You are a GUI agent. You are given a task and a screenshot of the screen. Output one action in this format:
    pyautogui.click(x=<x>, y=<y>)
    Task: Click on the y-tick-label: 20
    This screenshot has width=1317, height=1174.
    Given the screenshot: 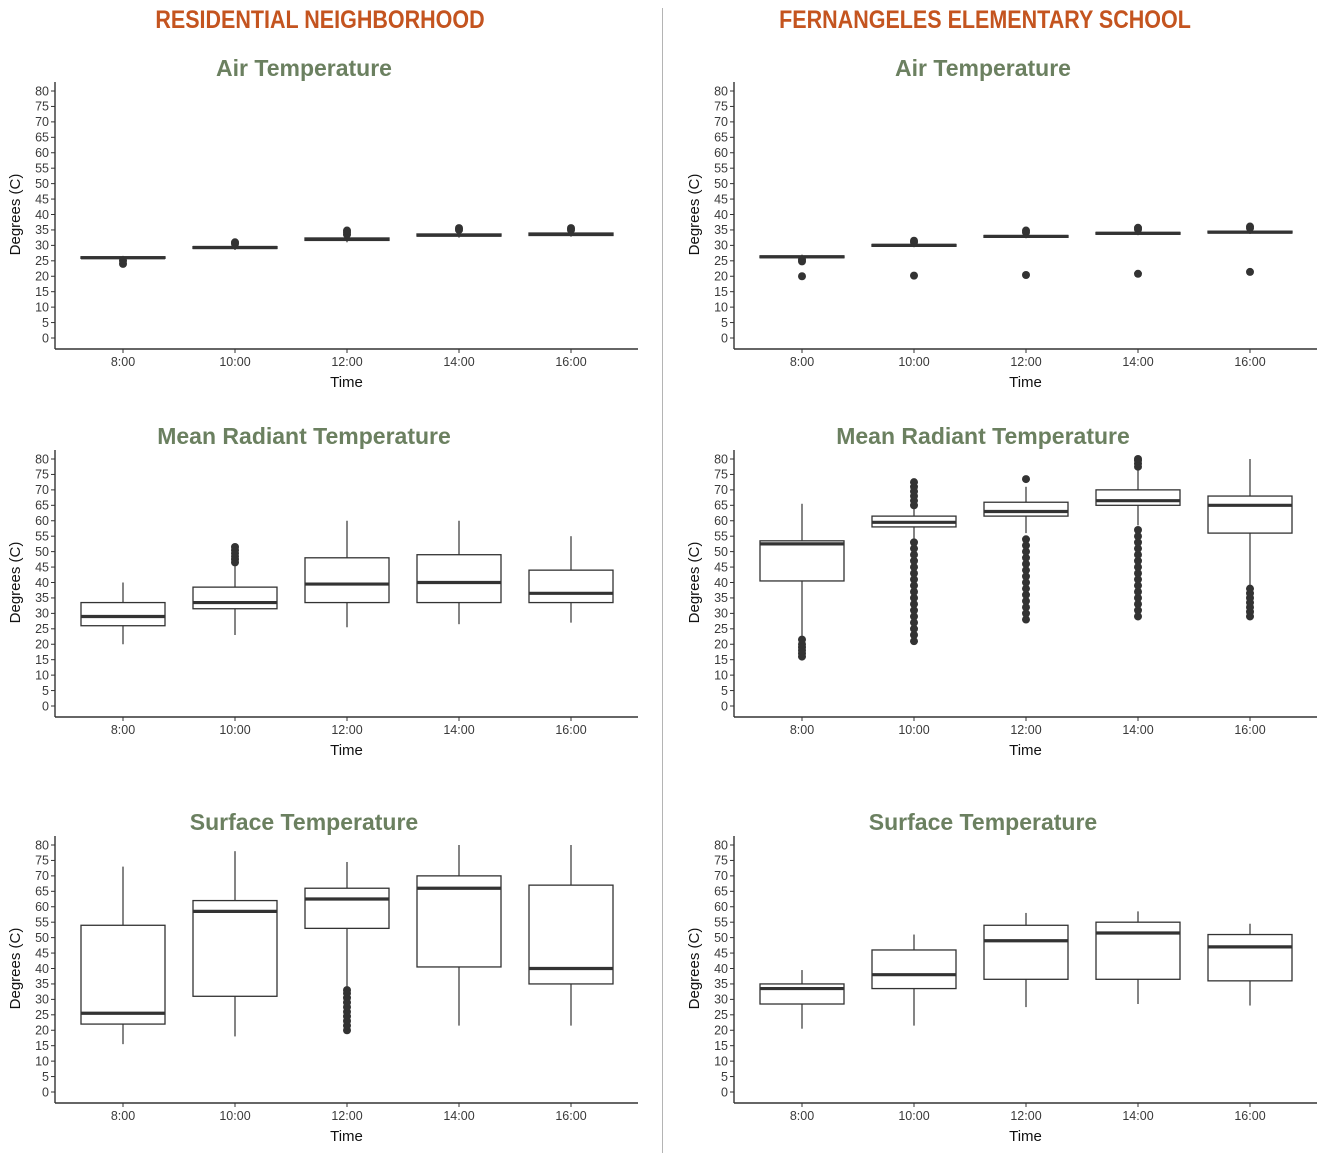 What is the action you would take?
    pyautogui.click(x=42, y=1031)
    